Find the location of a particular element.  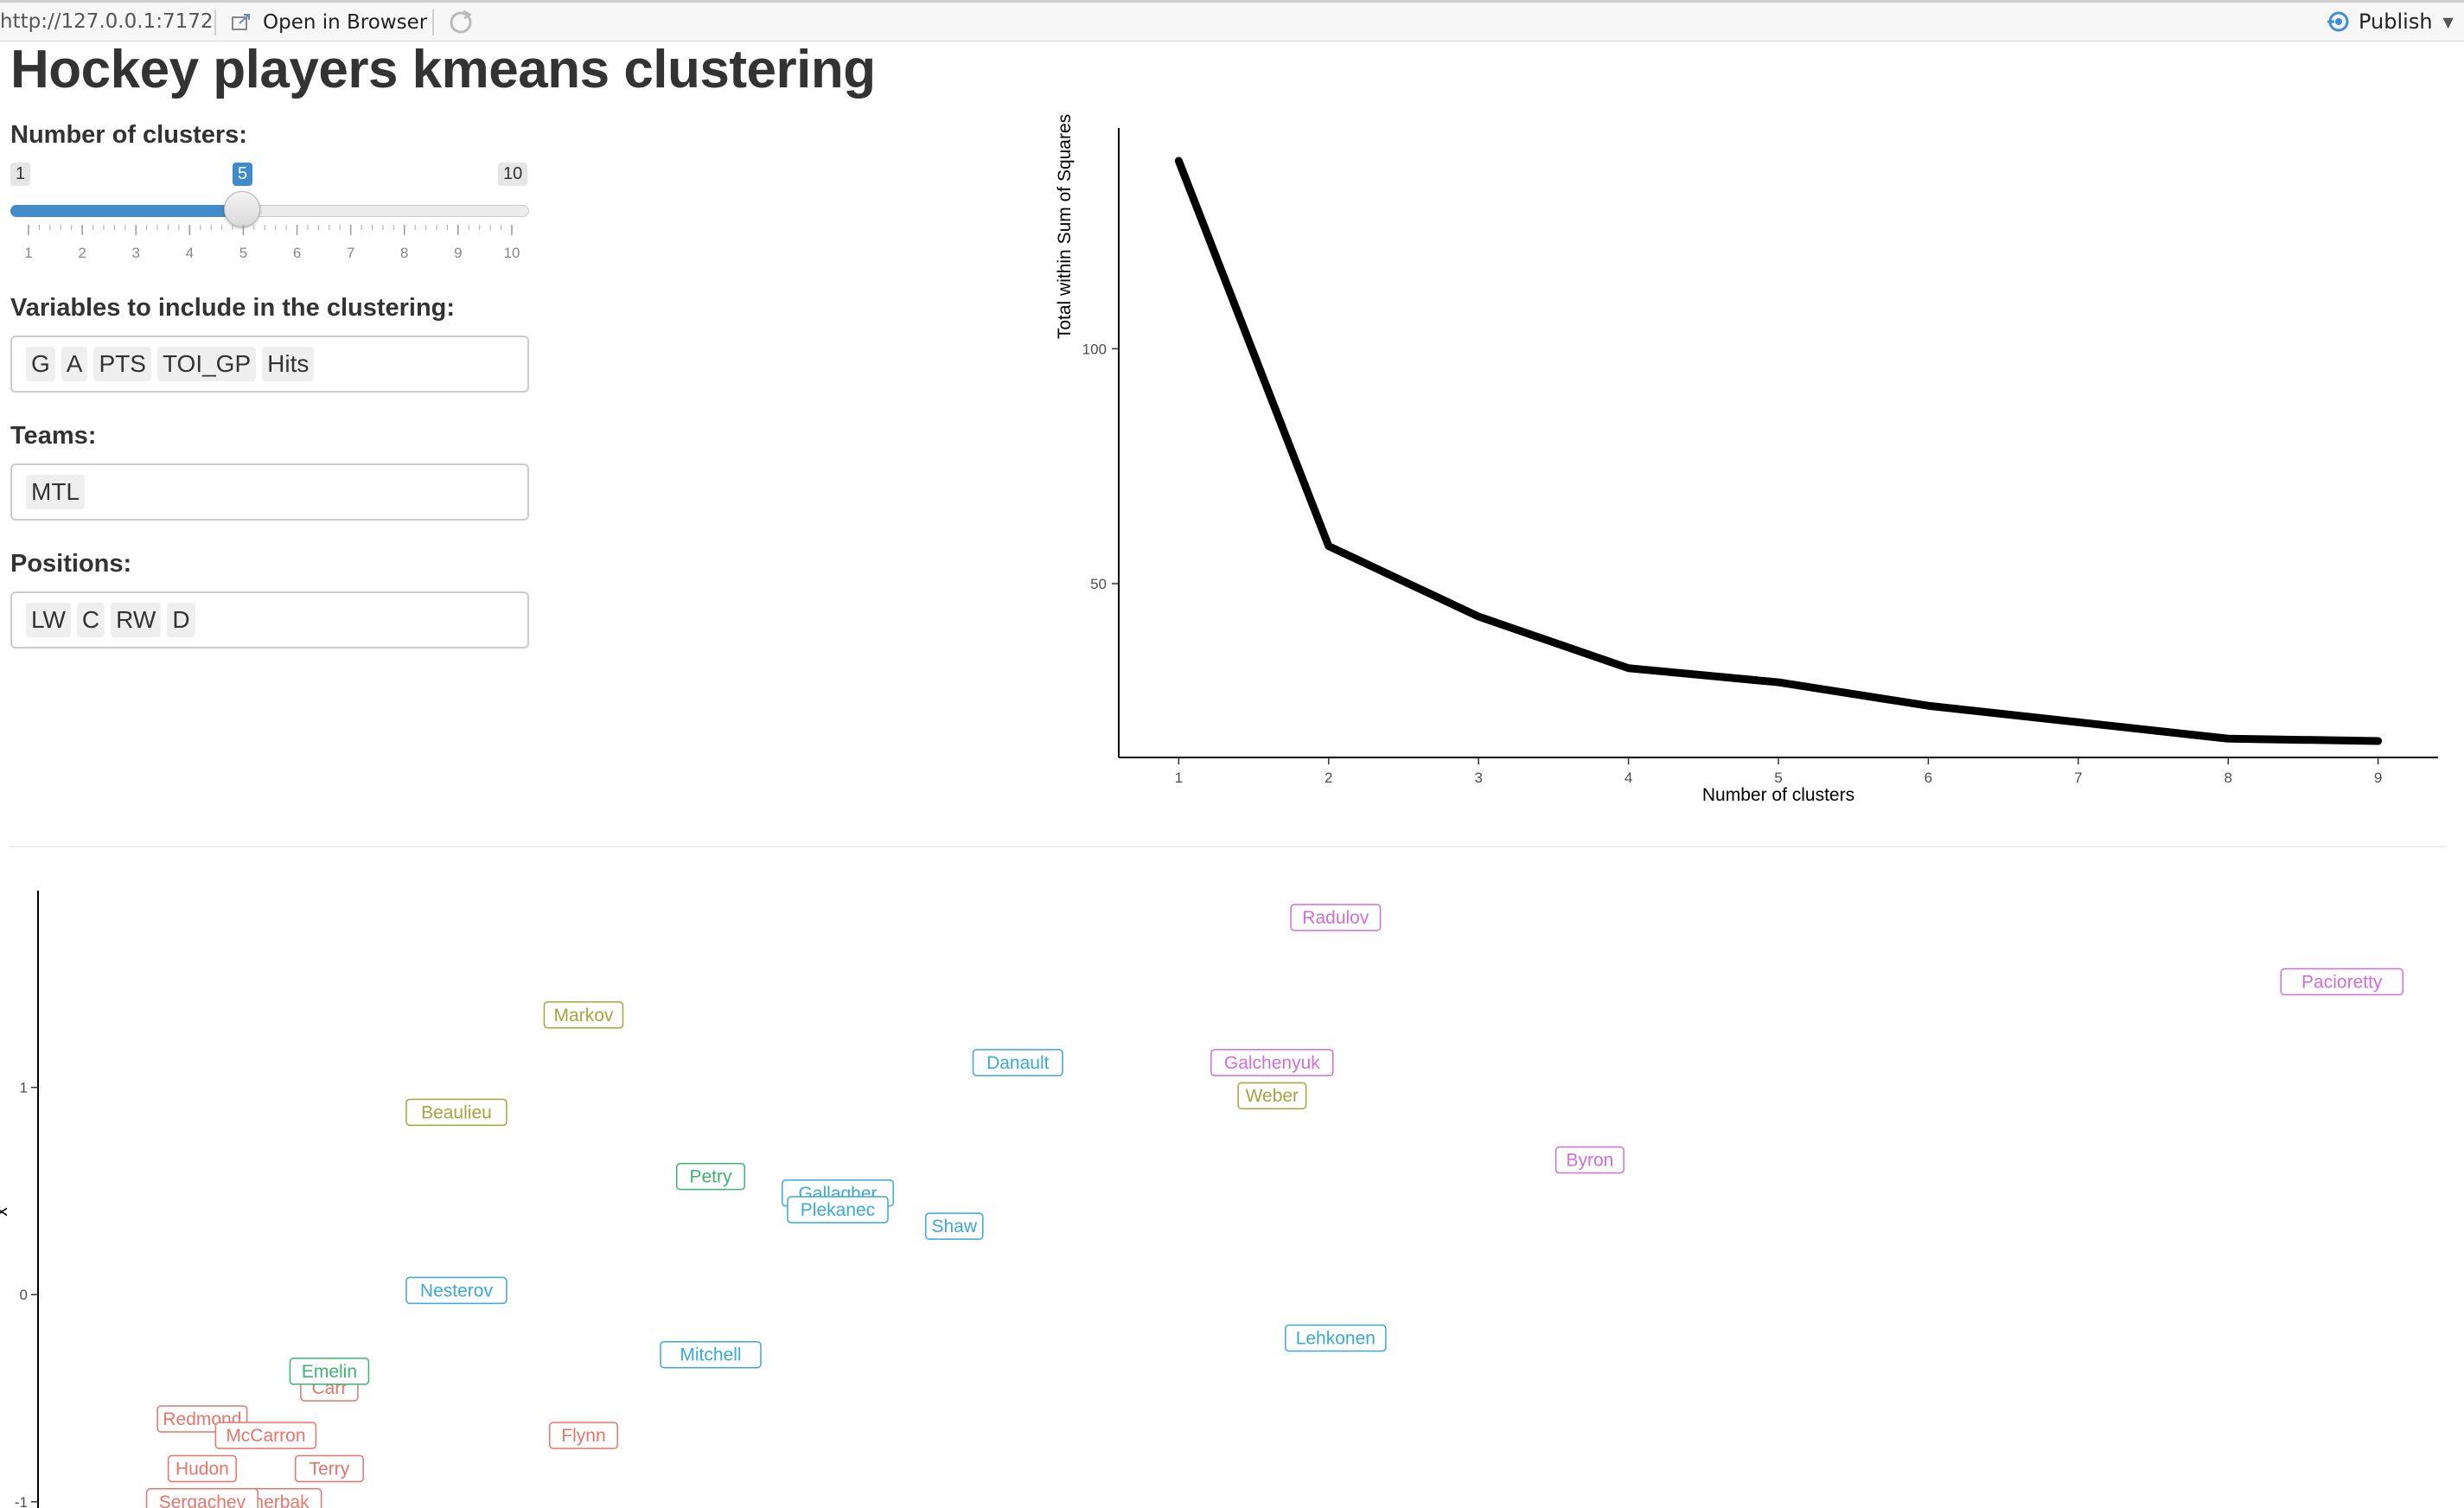

variable-tag: Hits is located at coordinates (288, 364).